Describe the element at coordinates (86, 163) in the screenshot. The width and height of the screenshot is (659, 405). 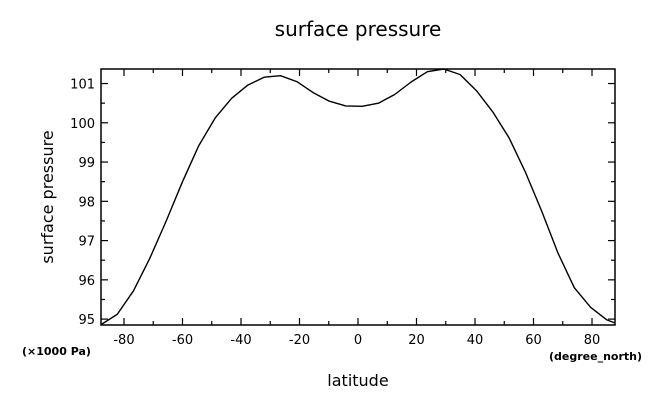
I see `y-tick-label: 99` at that location.